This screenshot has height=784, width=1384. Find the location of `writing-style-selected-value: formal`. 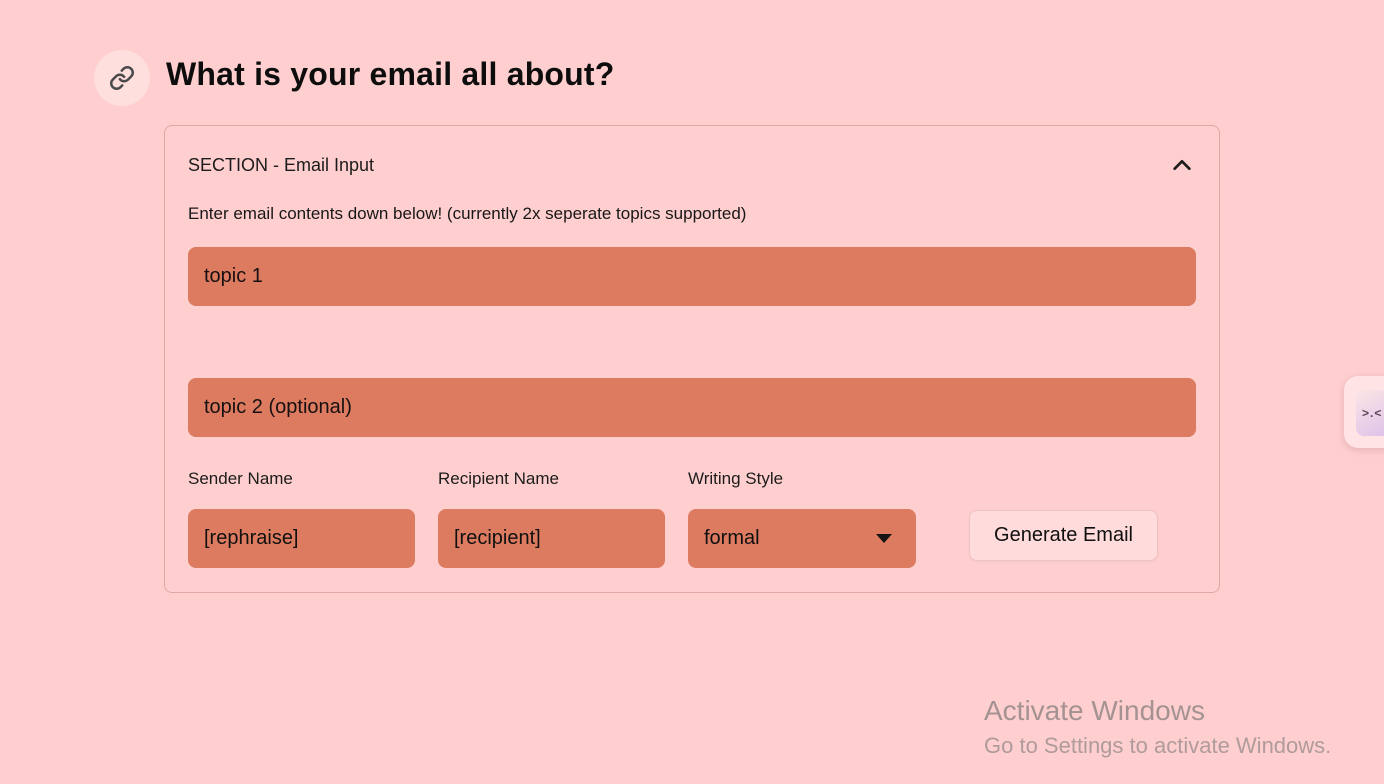

writing-style-selected-value: formal is located at coordinates (732, 538).